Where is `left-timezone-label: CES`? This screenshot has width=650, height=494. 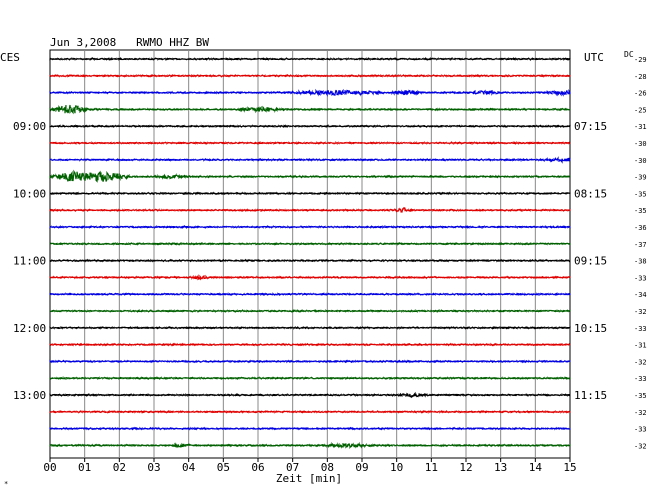 left-timezone-label: CES is located at coordinates (10, 57).